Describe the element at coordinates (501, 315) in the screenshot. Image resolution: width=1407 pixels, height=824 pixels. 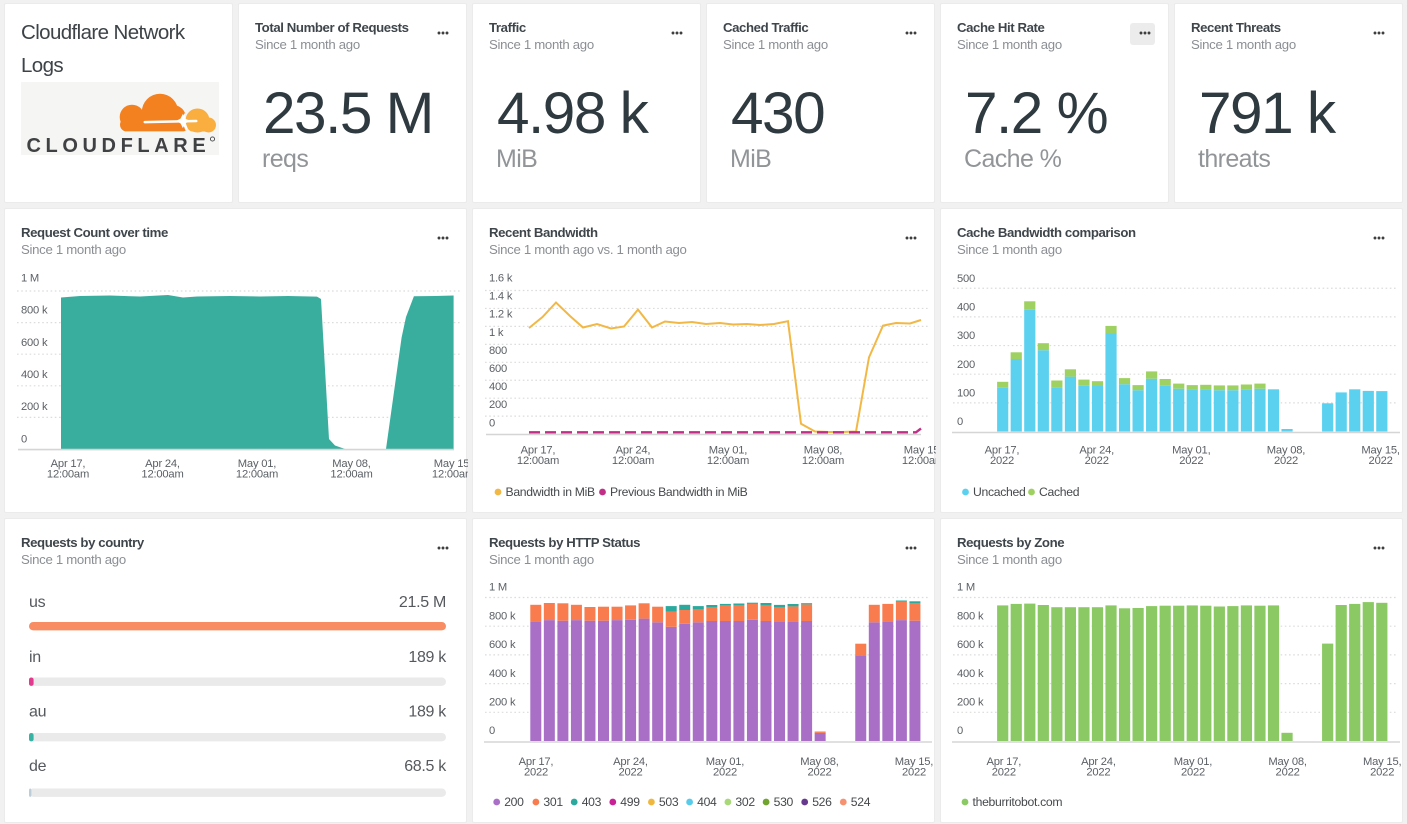
I see `svg-text: 1.2 k` at that location.